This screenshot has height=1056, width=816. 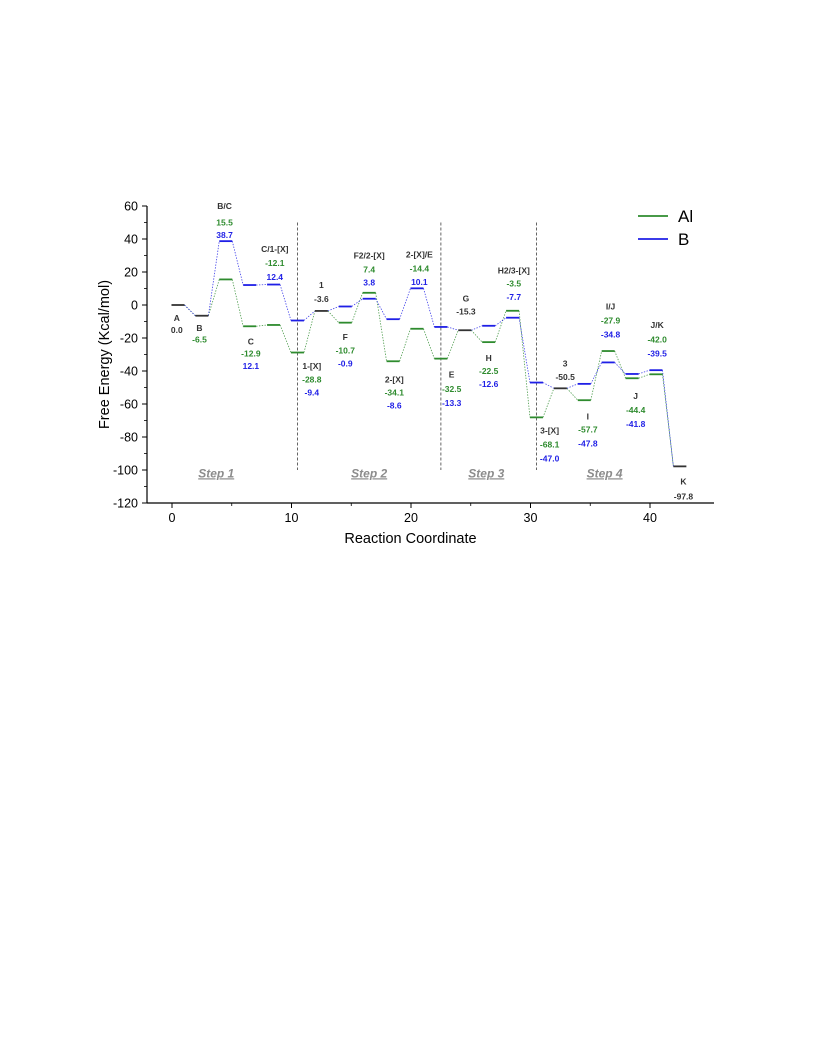 I want to click on level-label: B, so click(x=199, y=328).